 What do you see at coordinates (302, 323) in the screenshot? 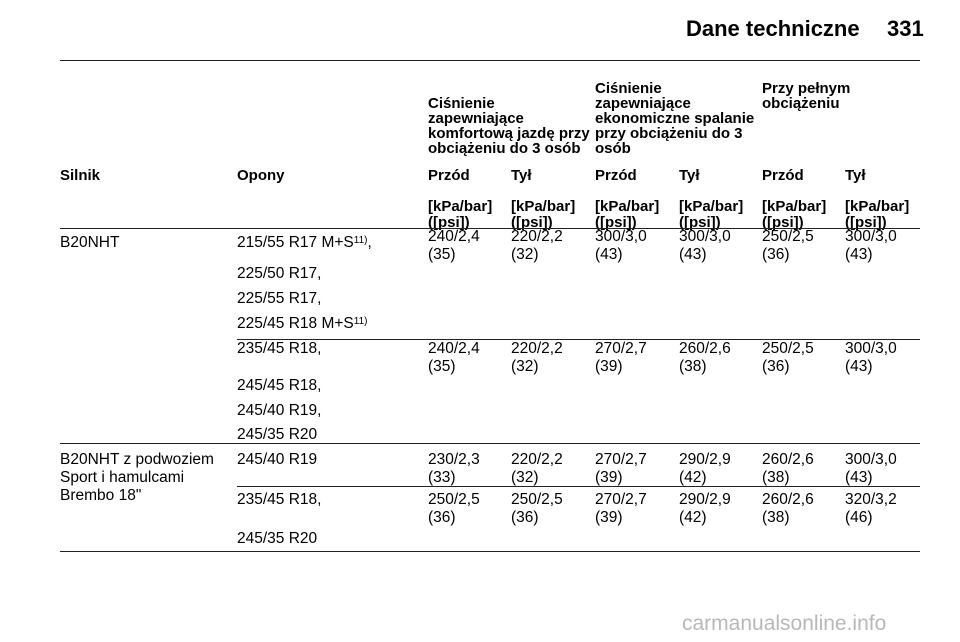
I see `tyre-size: 225/45 R18 M+S11)` at bounding box center [302, 323].